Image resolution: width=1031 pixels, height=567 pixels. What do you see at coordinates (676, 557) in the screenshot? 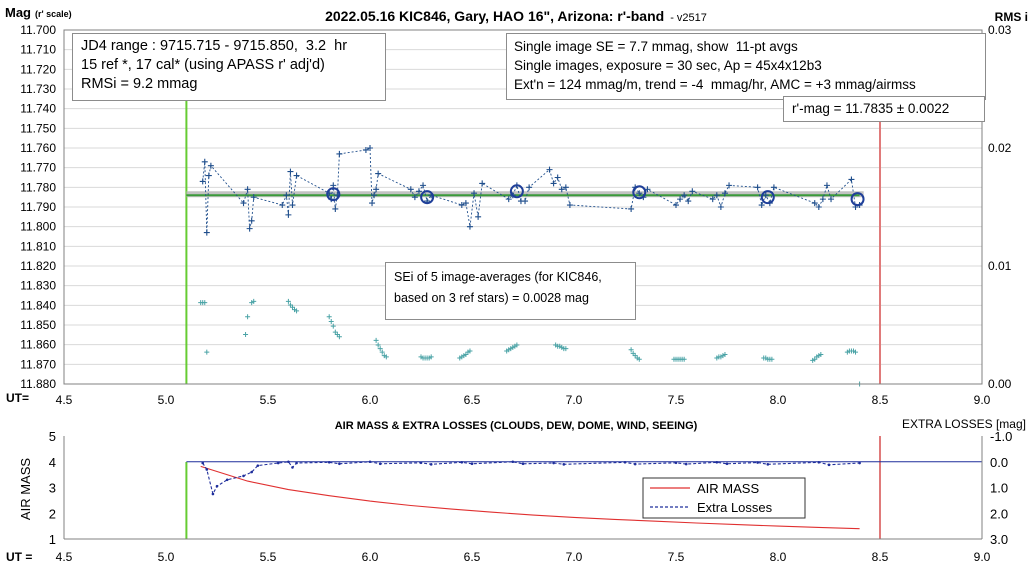
I see `bottom-x-tick-label: 7.5` at bounding box center [676, 557].